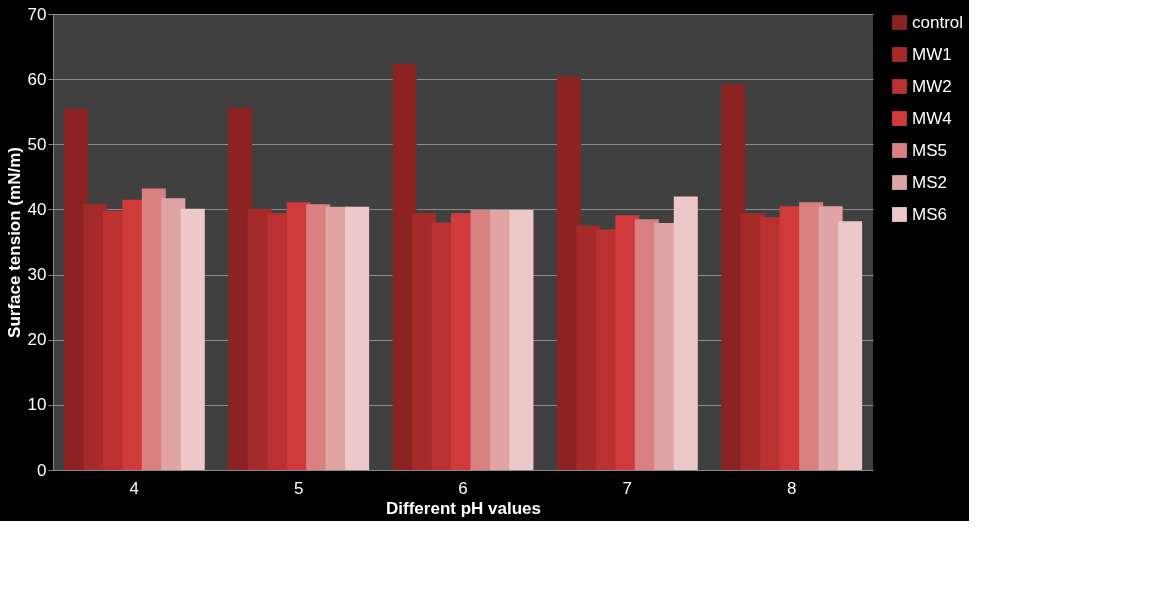  What do you see at coordinates (938, 22) in the screenshot?
I see `legend-label: control` at bounding box center [938, 22].